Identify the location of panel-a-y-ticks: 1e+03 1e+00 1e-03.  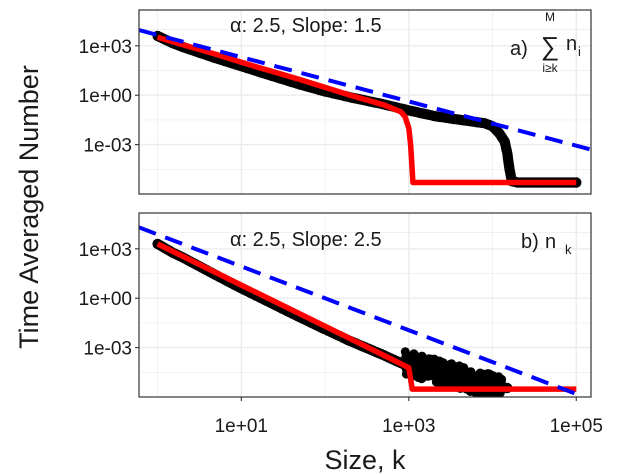
(109, 97).